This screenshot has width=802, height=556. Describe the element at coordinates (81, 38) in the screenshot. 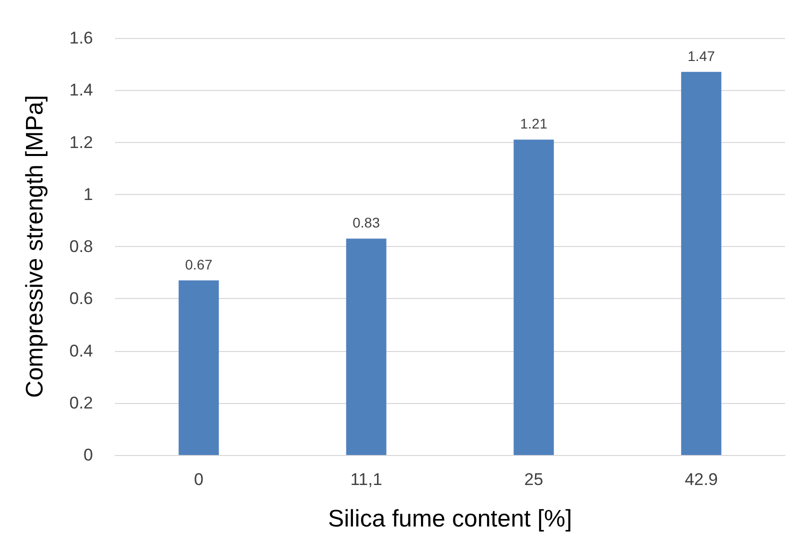

I see `y-tick-label: 1.6` at that location.